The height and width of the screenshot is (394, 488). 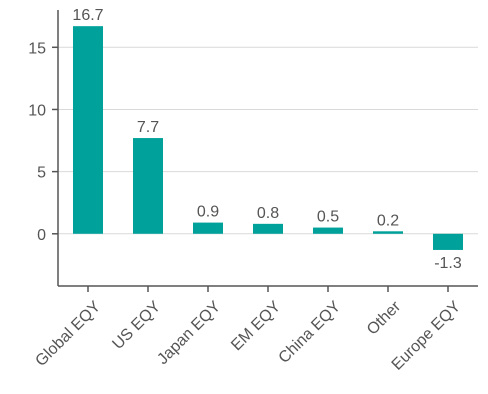 I want to click on bar-global-eqy, so click(x=88, y=130).